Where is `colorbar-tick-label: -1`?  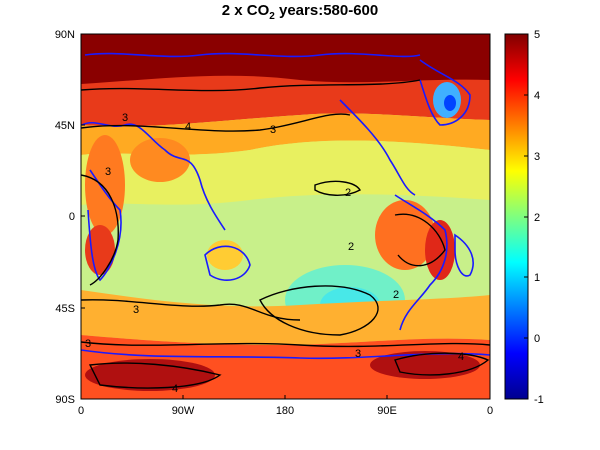
colorbar-tick-label: -1 is located at coordinates (539, 400).